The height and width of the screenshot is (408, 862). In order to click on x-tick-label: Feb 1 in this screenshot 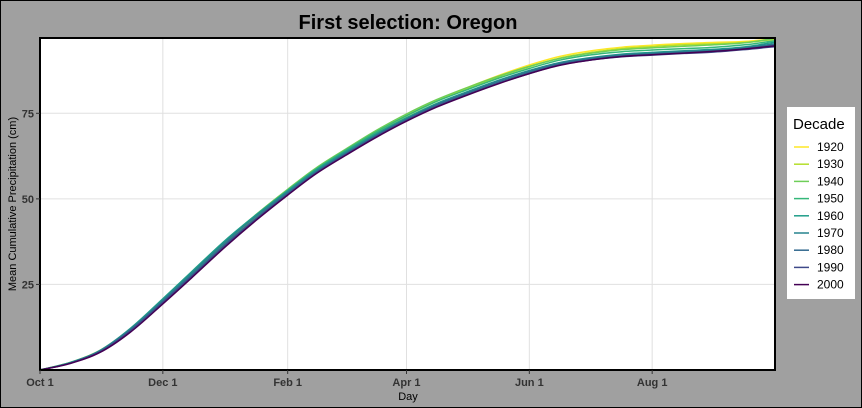, I will do `click(287, 383)`.